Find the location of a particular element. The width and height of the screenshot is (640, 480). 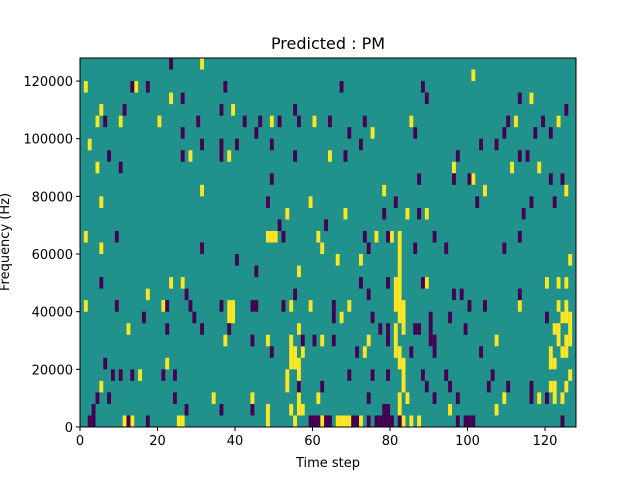

x-tick-label: 20 is located at coordinates (157, 441).